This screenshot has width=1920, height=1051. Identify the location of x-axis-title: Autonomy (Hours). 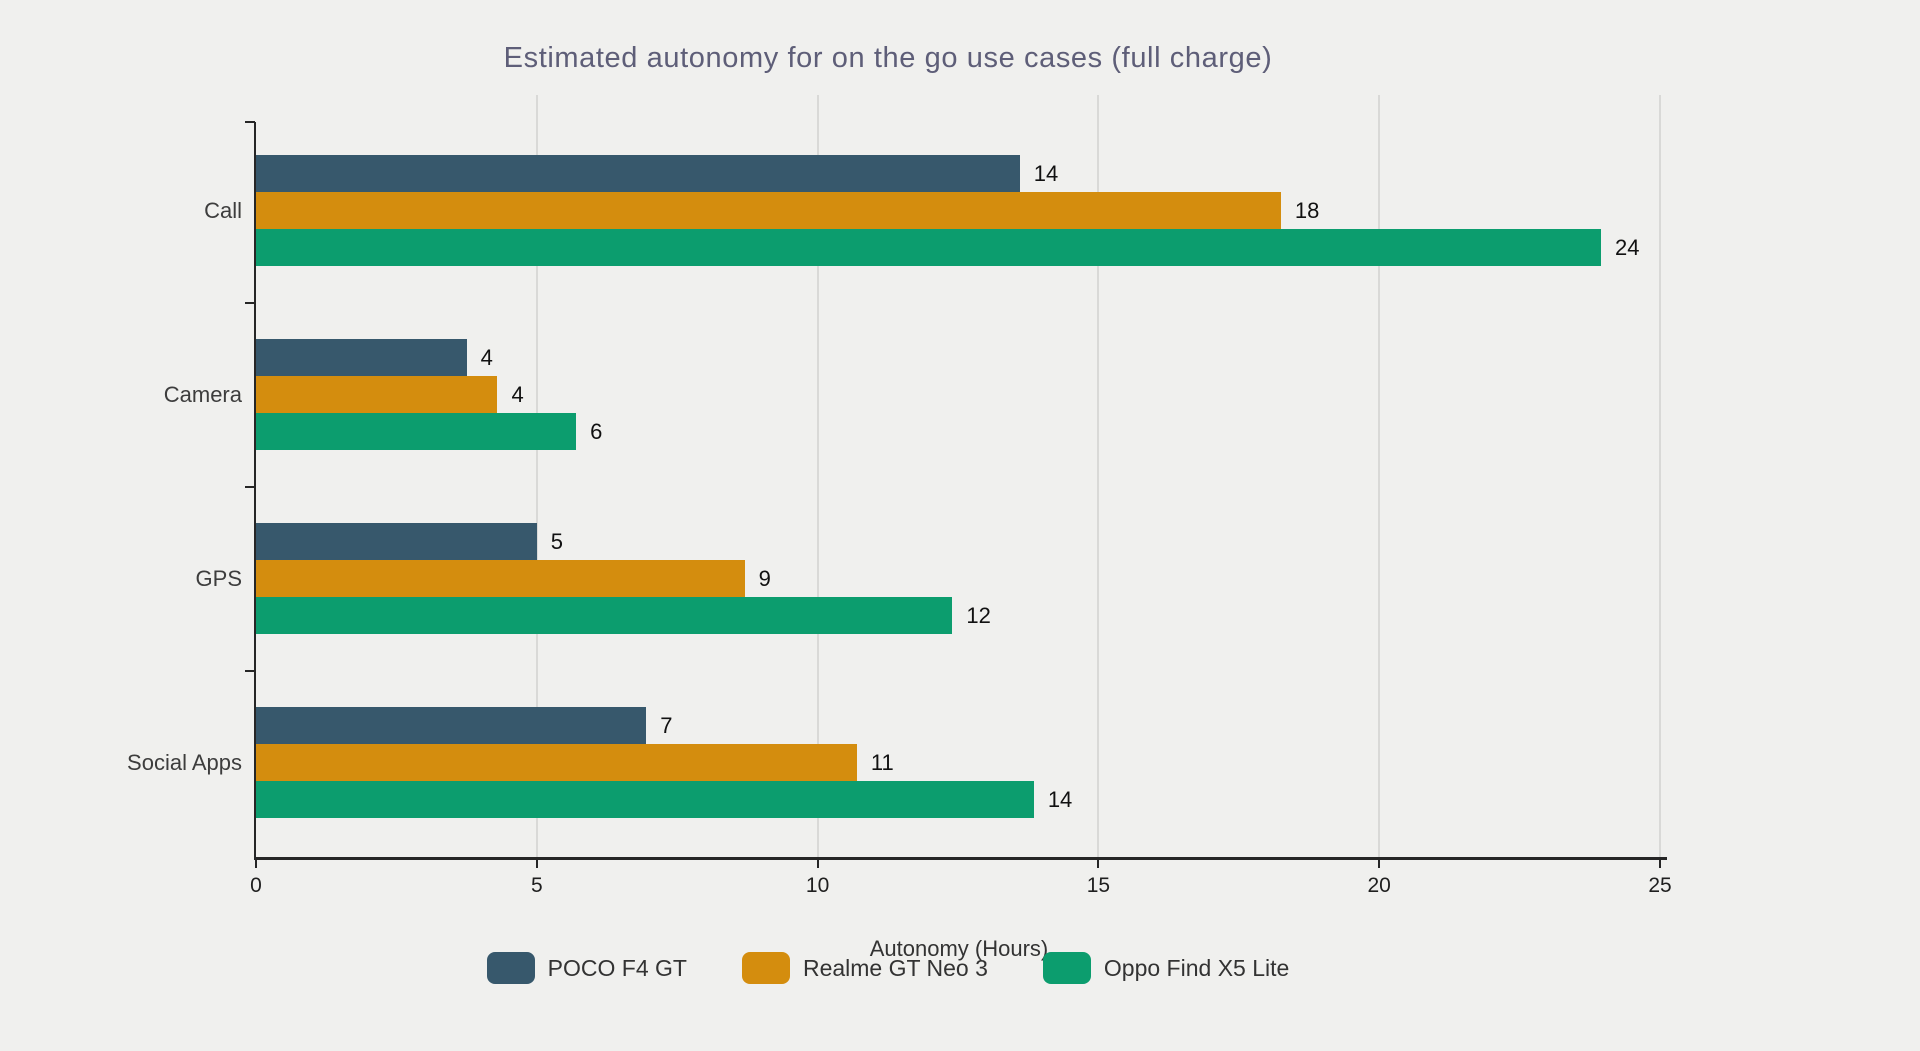
(959, 948).